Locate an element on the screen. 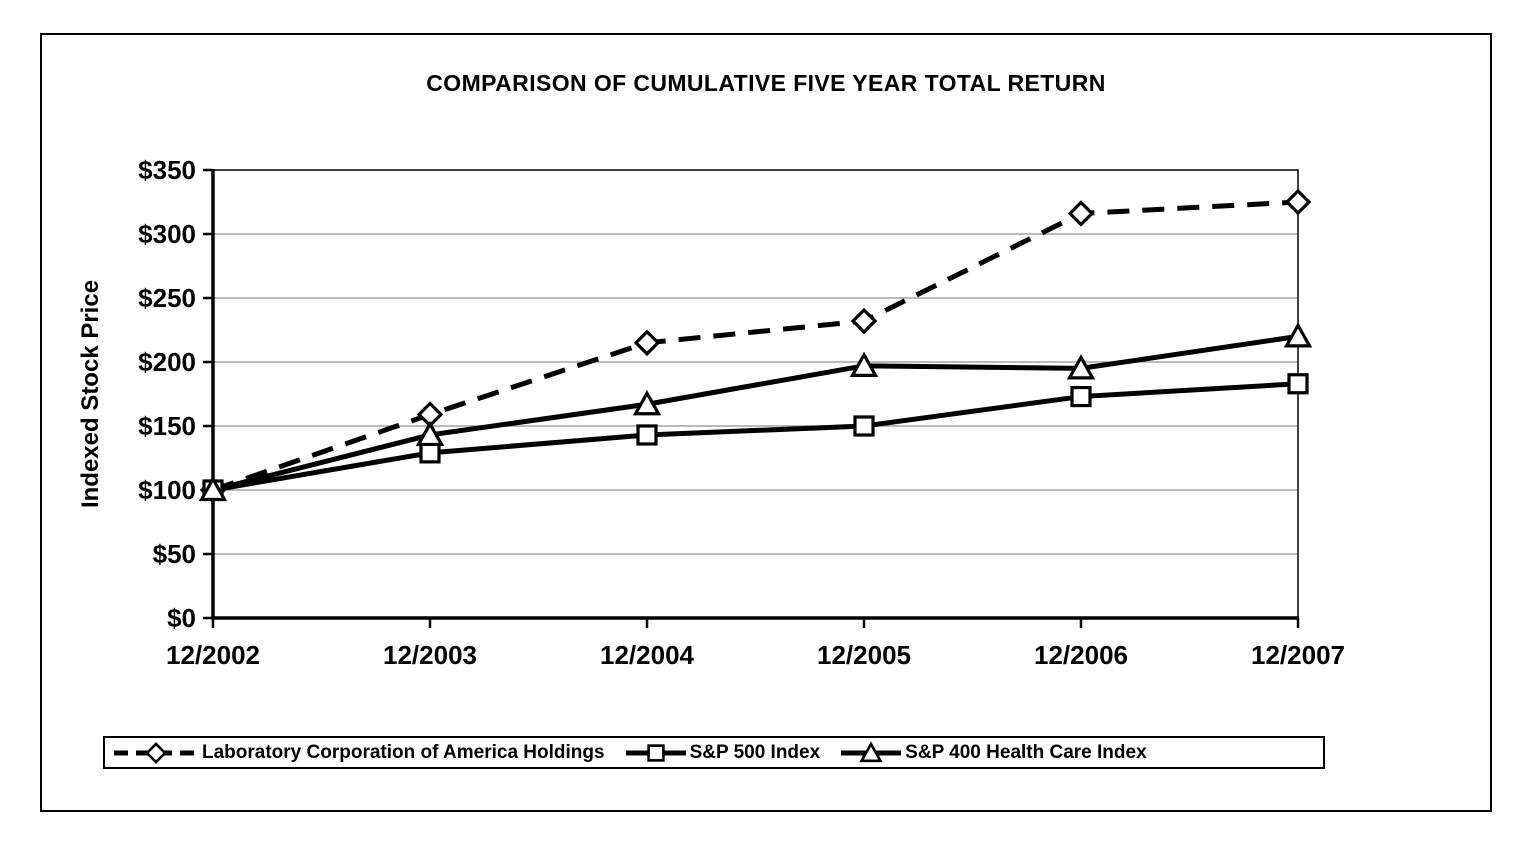 This screenshot has width=1526, height=851. x-tick-label: 12/2002 is located at coordinates (213, 655).